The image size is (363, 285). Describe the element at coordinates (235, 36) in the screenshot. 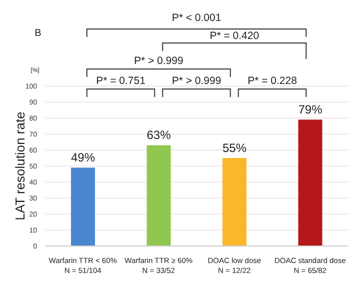

I see `text: P* = 0.420` at that location.